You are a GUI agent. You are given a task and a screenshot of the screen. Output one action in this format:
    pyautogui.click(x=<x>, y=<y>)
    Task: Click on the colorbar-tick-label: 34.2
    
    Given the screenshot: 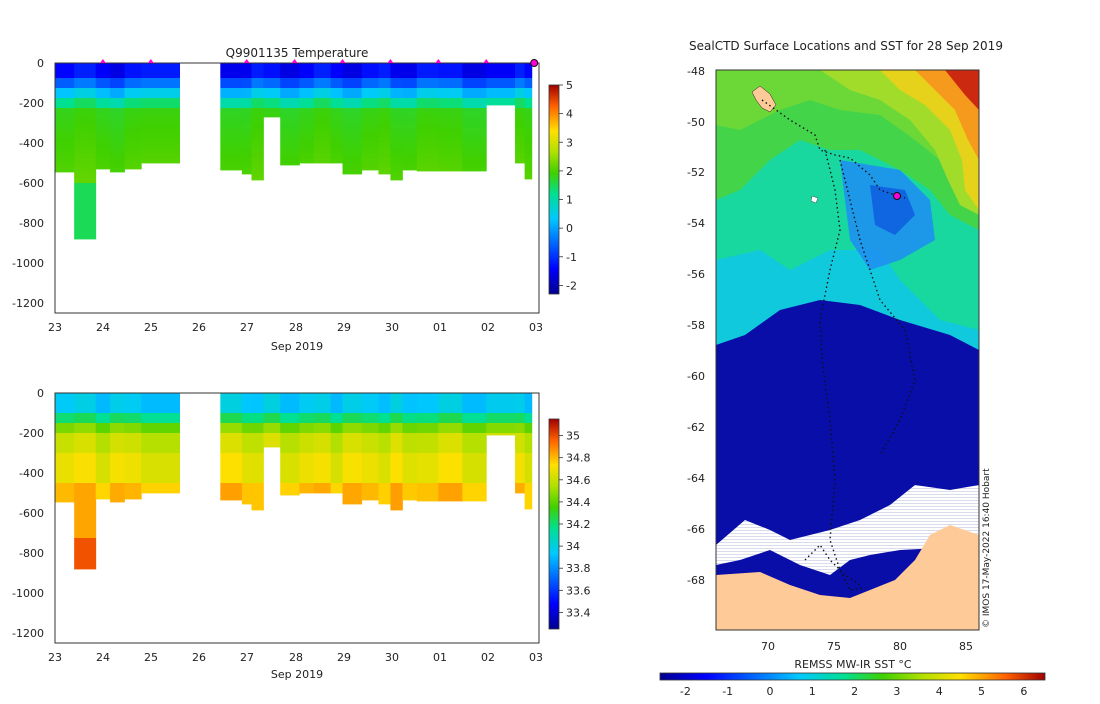 What is the action you would take?
    pyautogui.click(x=578, y=524)
    